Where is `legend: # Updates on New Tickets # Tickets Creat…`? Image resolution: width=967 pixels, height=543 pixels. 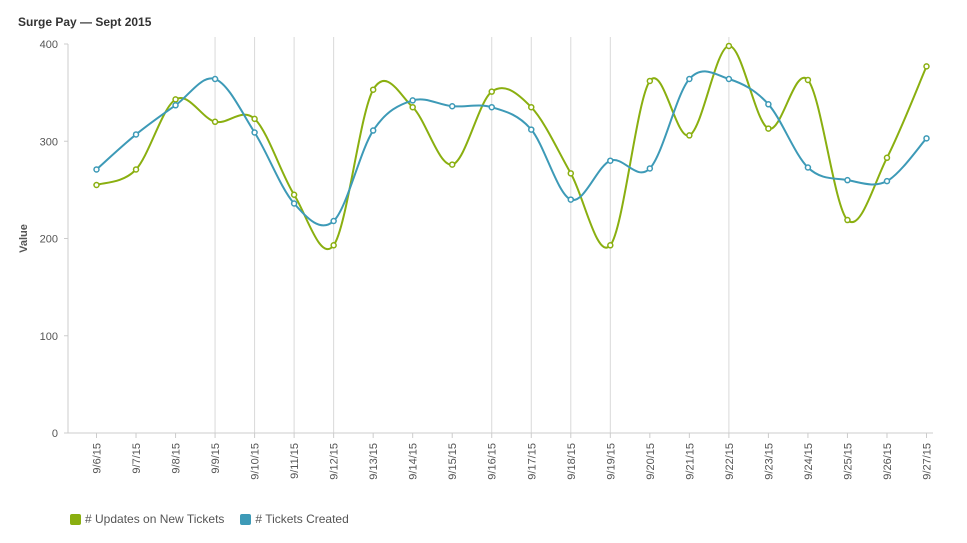 legend: # Updates on New Tickets # Tickets Creat… is located at coordinates (209, 519).